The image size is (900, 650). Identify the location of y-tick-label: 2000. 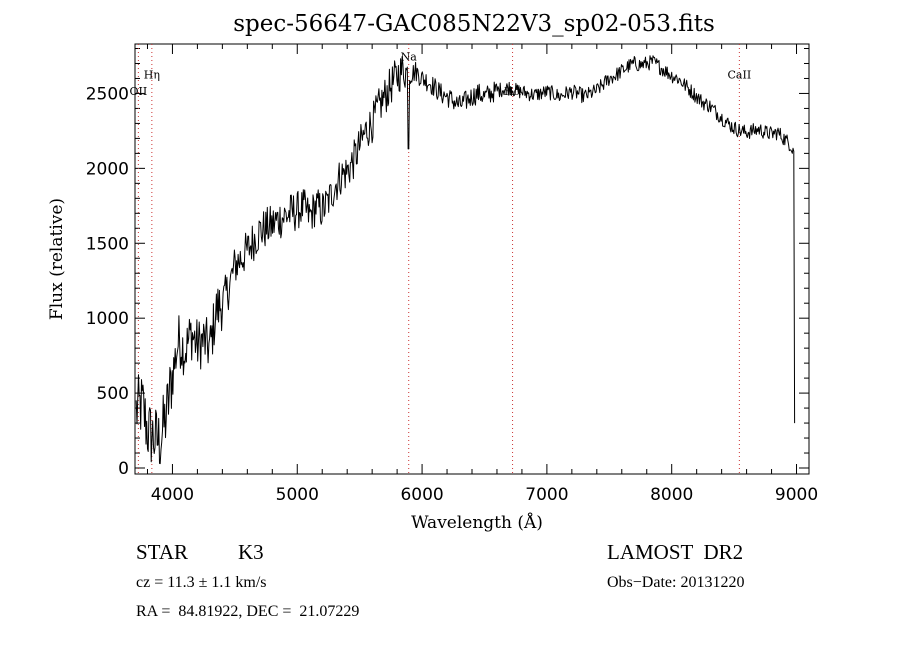
(107, 169).